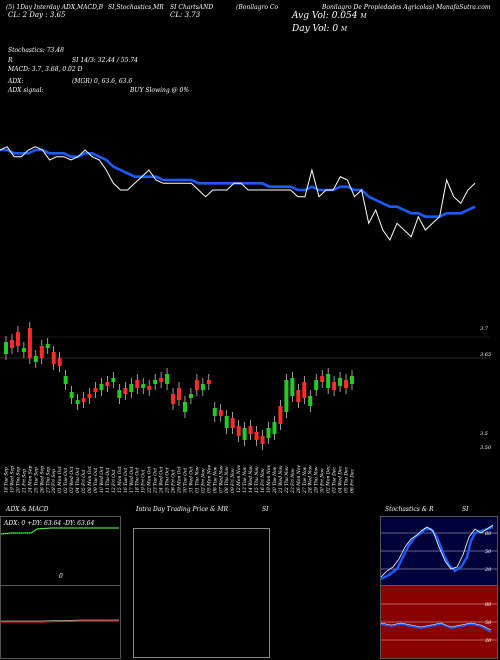 The width and height of the screenshot is (500, 660). What do you see at coordinates (263, 480) in the screenshot?
I see `date-label: 16 Fri Nov` at bounding box center [263, 480].